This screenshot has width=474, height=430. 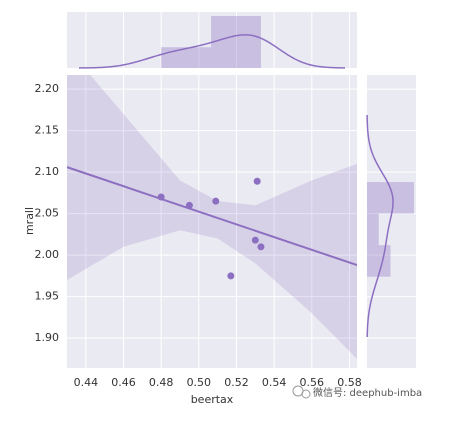 I want to click on right-panel, so click(x=391, y=221).